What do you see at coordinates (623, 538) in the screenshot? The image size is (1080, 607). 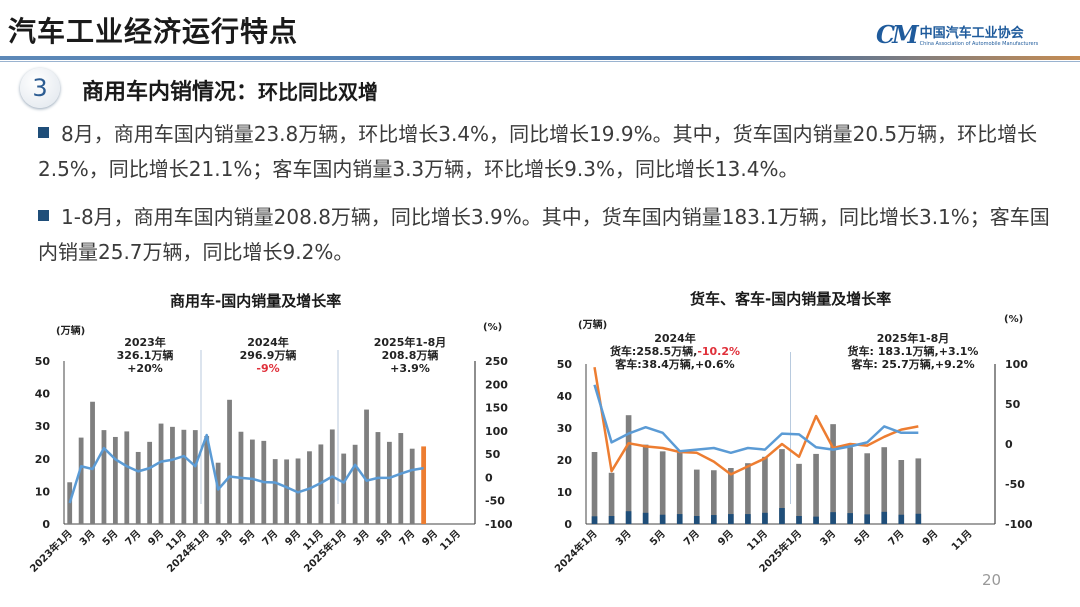 I see `chart2-x-tick-label: 3月` at bounding box center [623, 538].